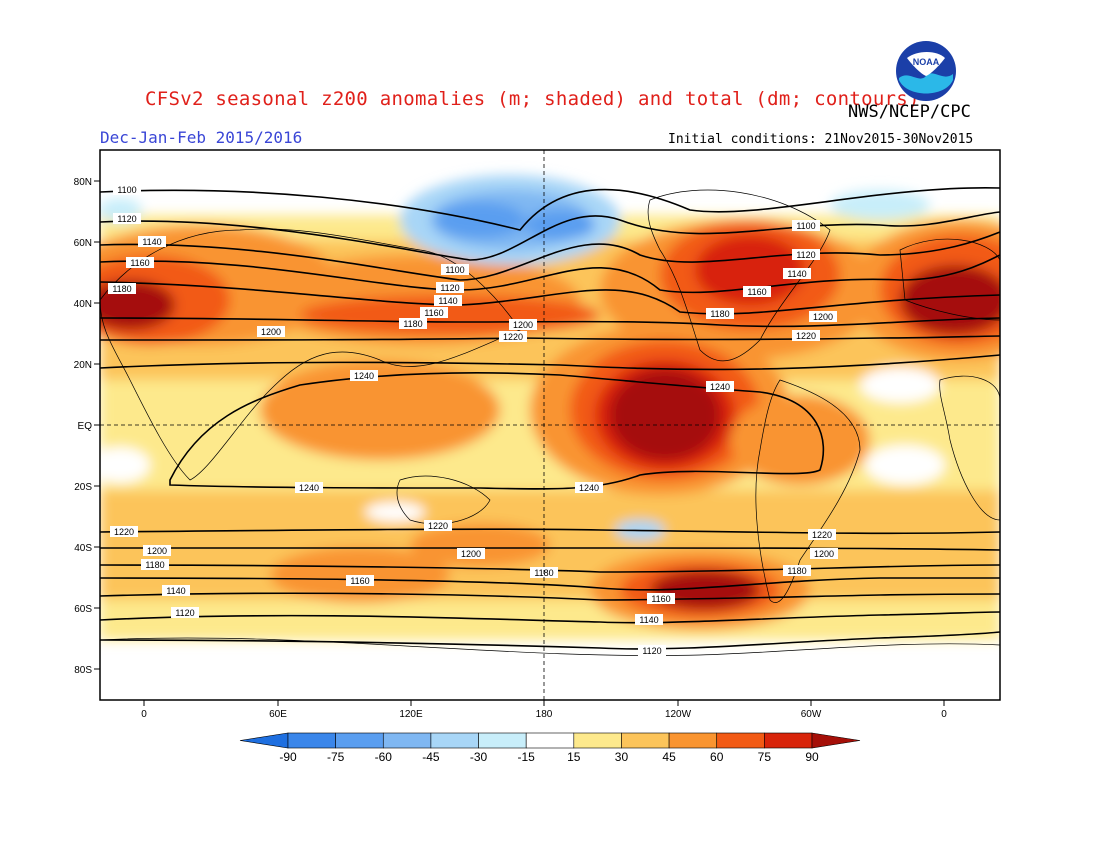  Describe the element at coordinates (83, 243) in the screenshot. I see `lat-label: 60N` at that location.